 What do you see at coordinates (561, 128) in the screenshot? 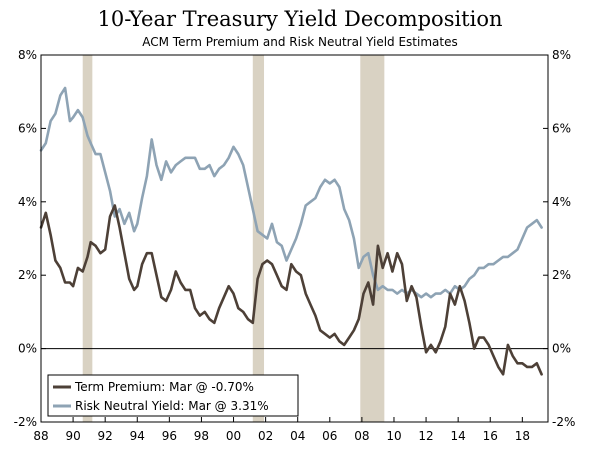
I see `y-tick-label-right: 6%` at bounding box center [561, 128].